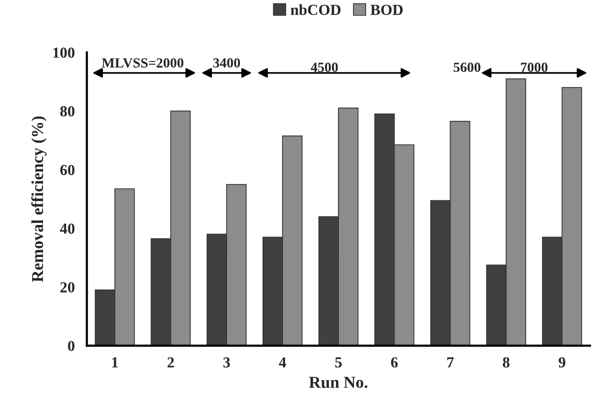  Describe the element at coordinates (338, 382) in the screenshot. I see `x-axis-title: Run No.` at that location.